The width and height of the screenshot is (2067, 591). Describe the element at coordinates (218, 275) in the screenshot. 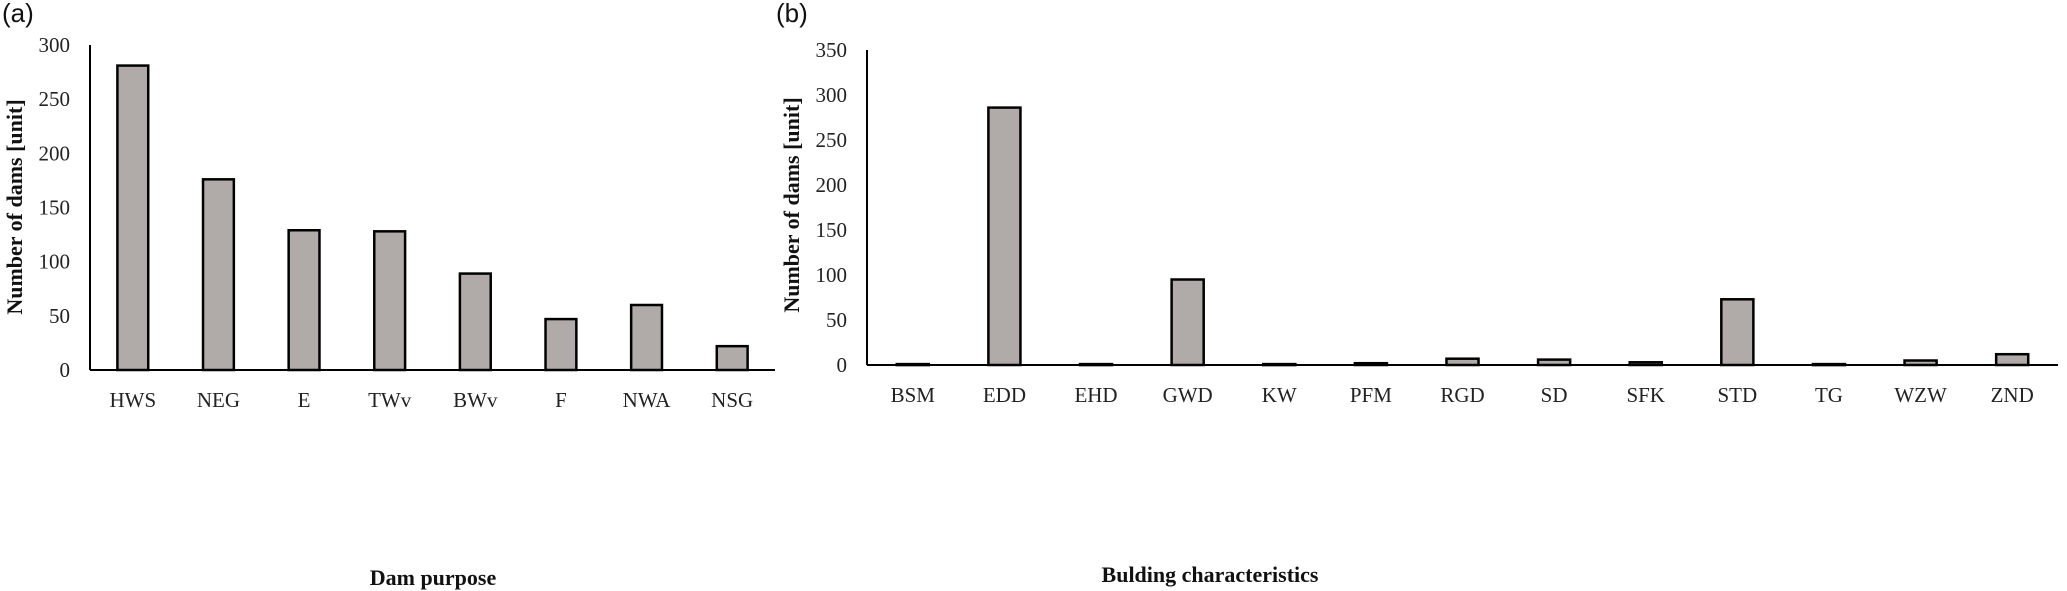

I see `panel-a-bar-neg` at that location.